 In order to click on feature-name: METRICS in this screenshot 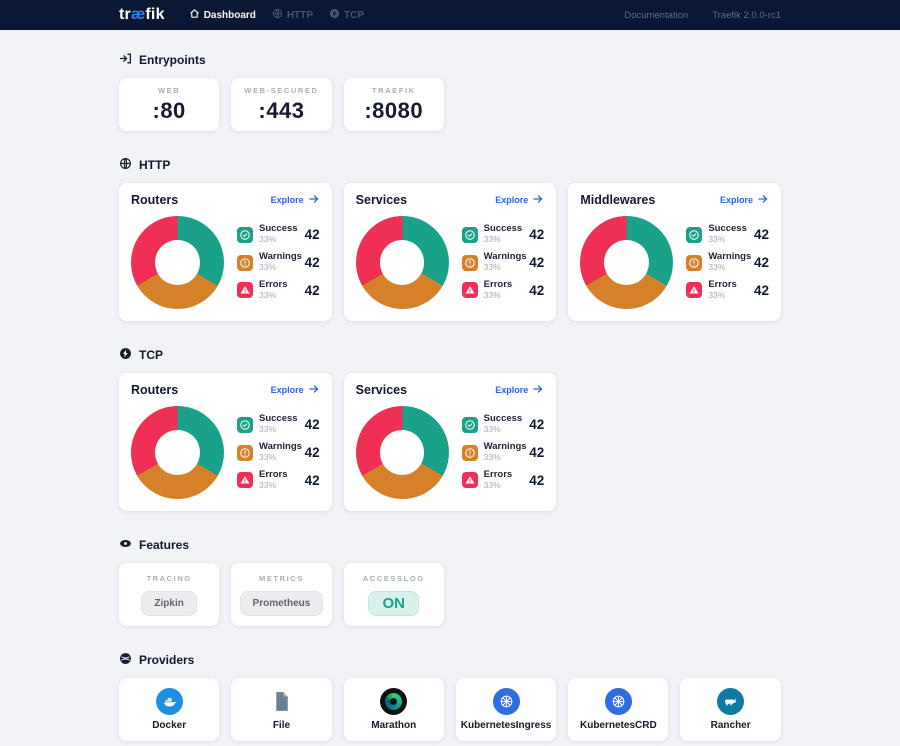, I will do `click(281, 578)`.